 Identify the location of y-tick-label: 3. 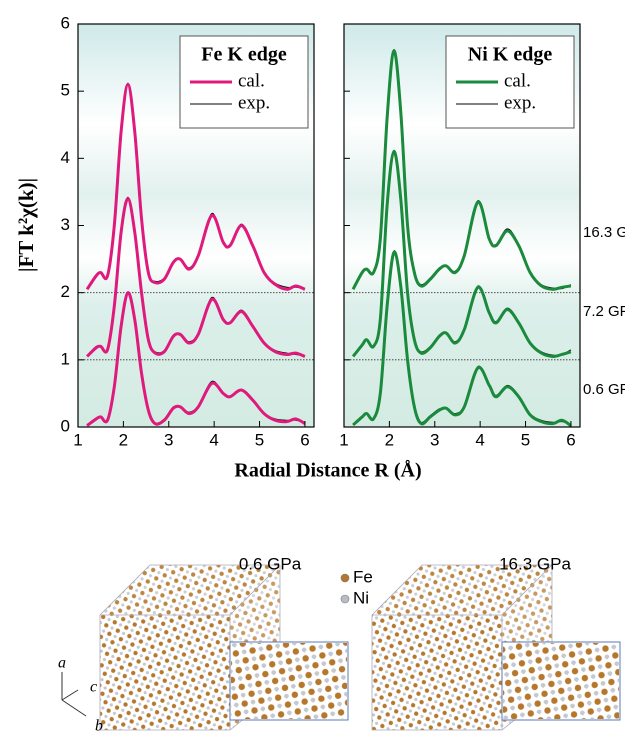
(65, 224).